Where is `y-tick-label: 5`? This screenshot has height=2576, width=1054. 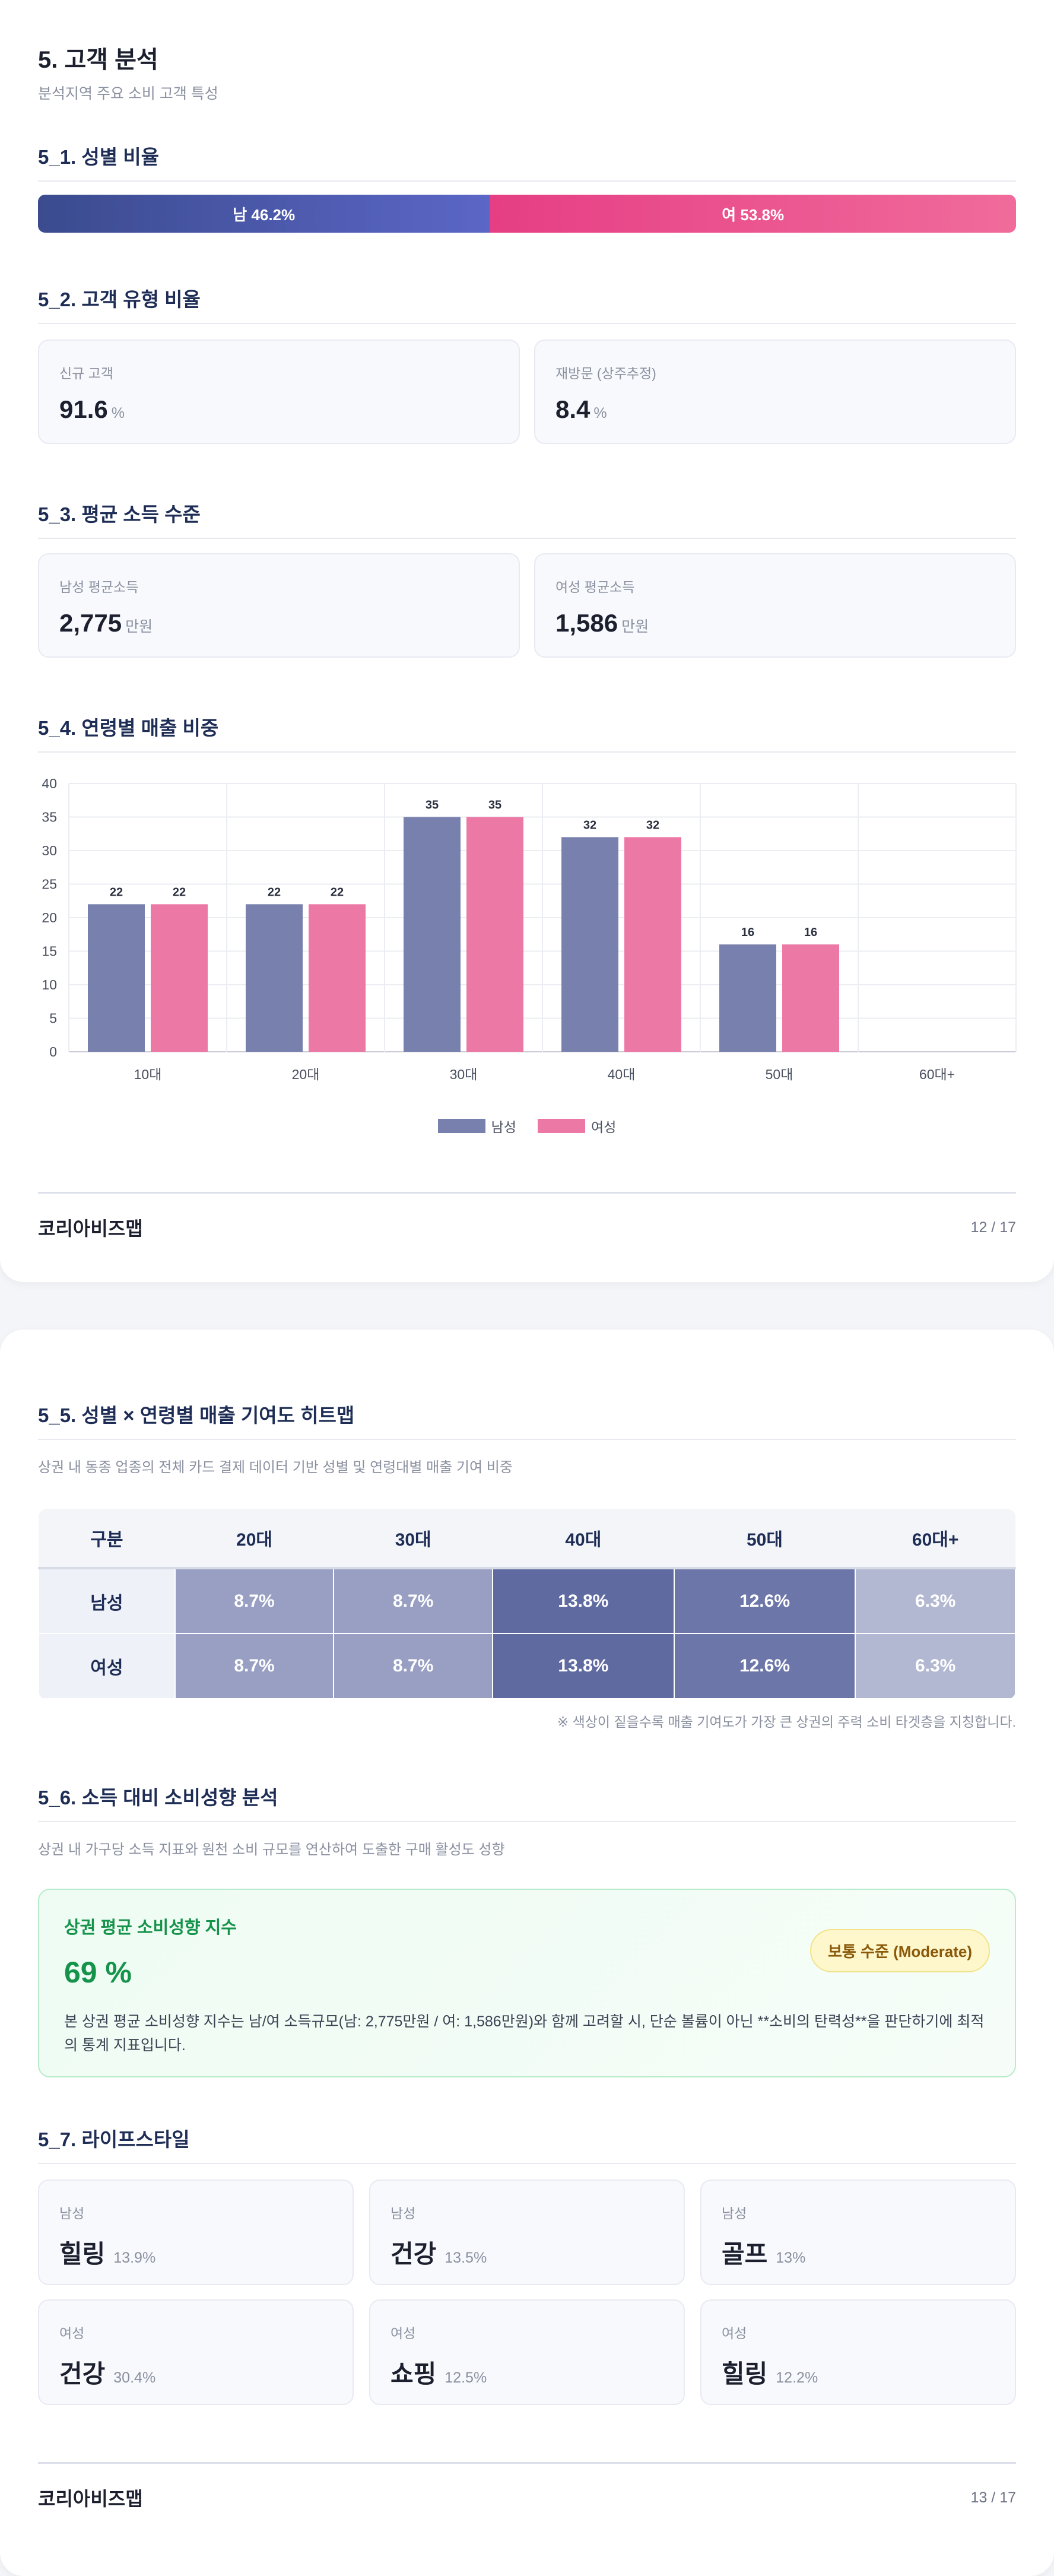 y-tick-label: 5 is located at coordinates (53, 1018).